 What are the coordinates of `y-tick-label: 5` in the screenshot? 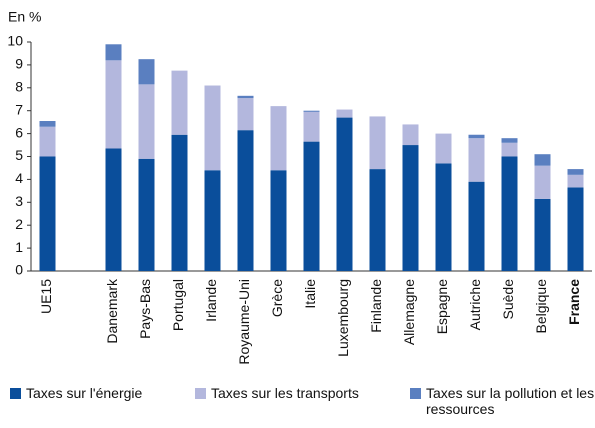 It's located at (19, 155).